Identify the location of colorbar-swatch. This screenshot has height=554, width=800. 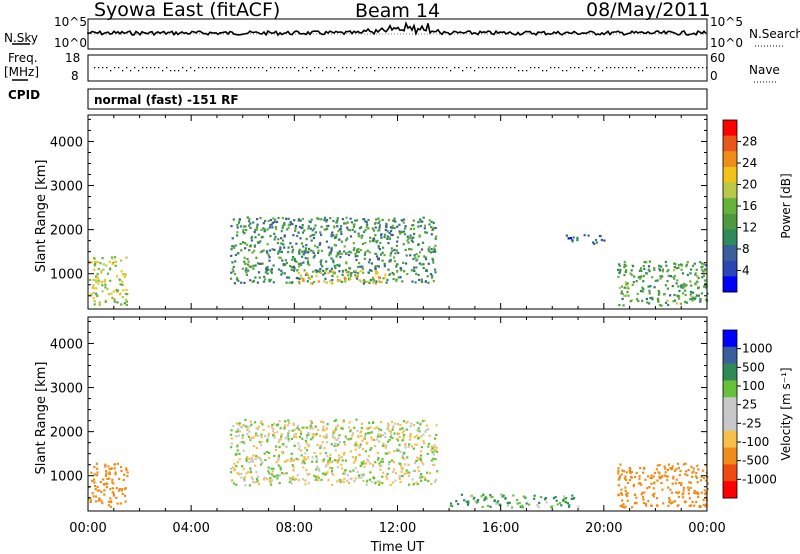
(730, 355).